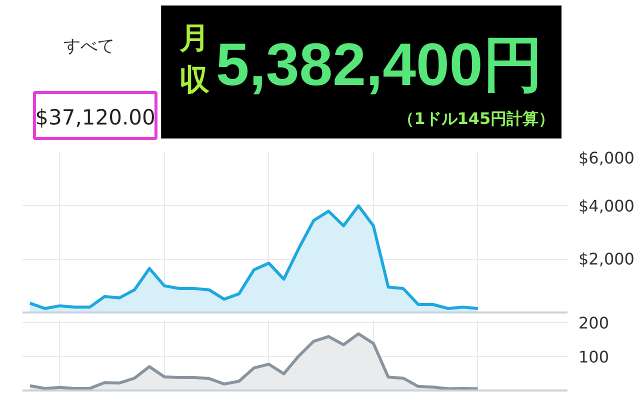 This screenshot has width=637, height=420. I want to click on text: 5,382,400円, so click(379, 64).